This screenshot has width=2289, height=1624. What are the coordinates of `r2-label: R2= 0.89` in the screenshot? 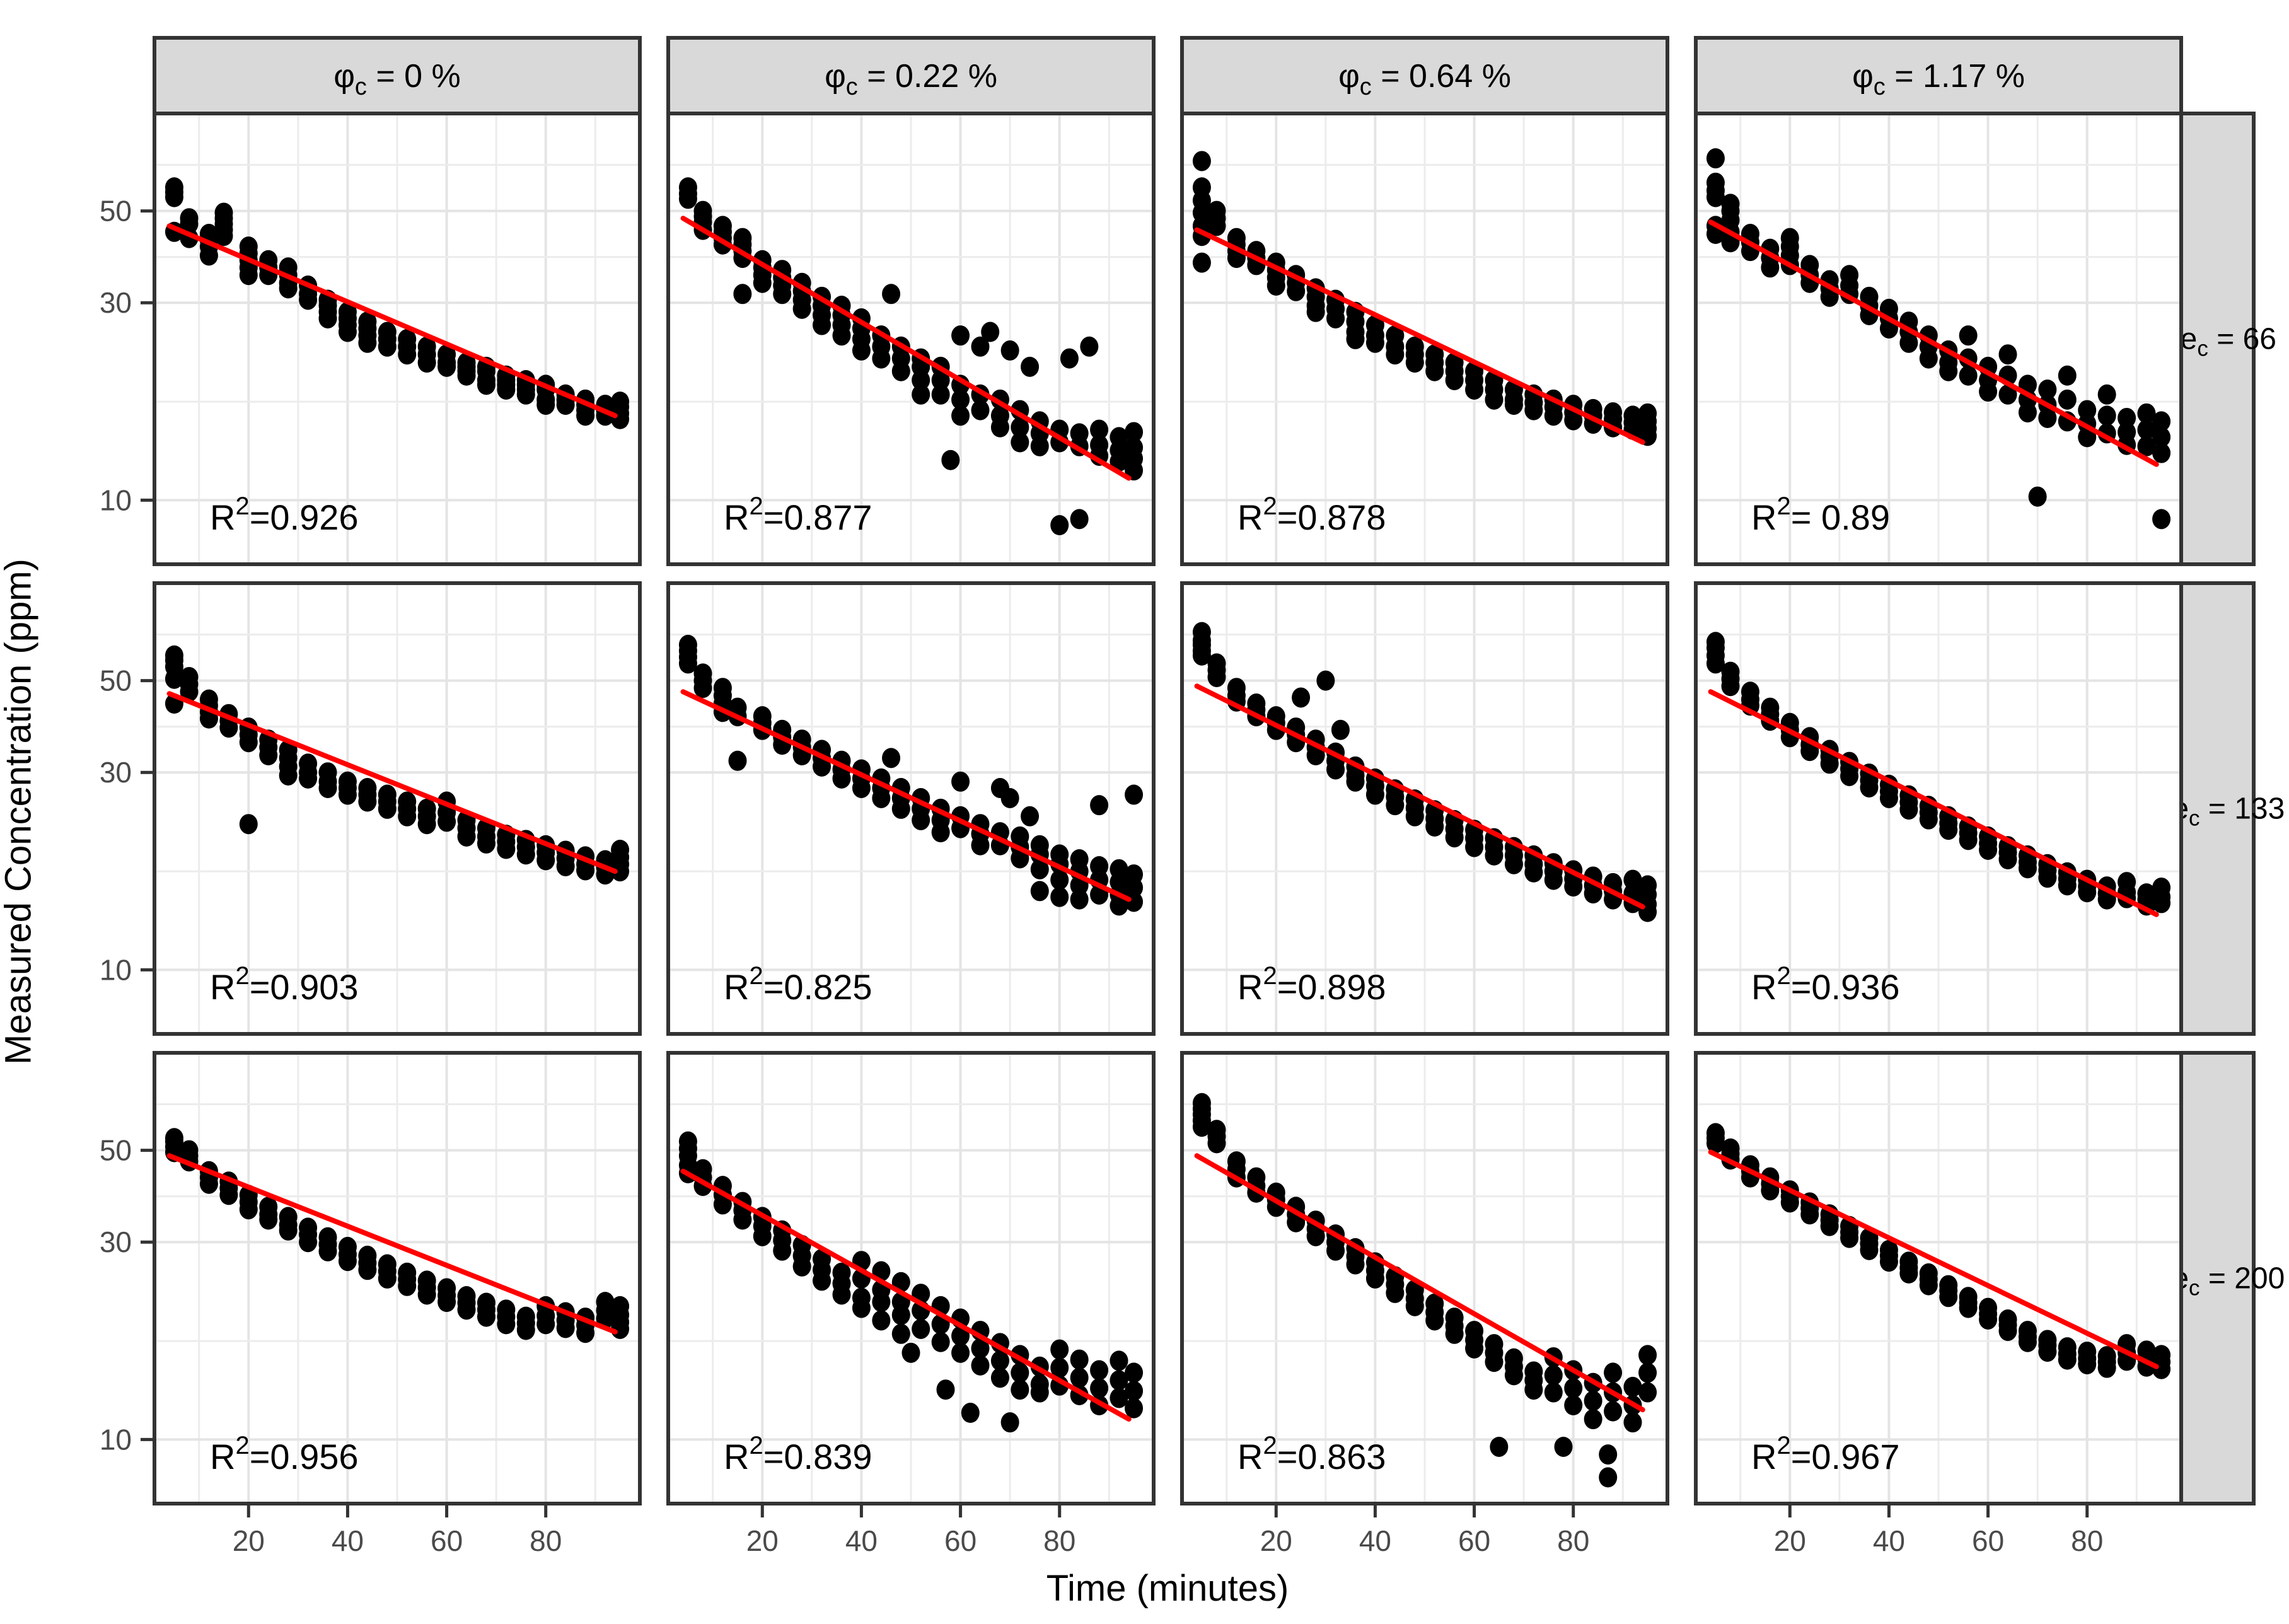 It's located at (1821, 514).